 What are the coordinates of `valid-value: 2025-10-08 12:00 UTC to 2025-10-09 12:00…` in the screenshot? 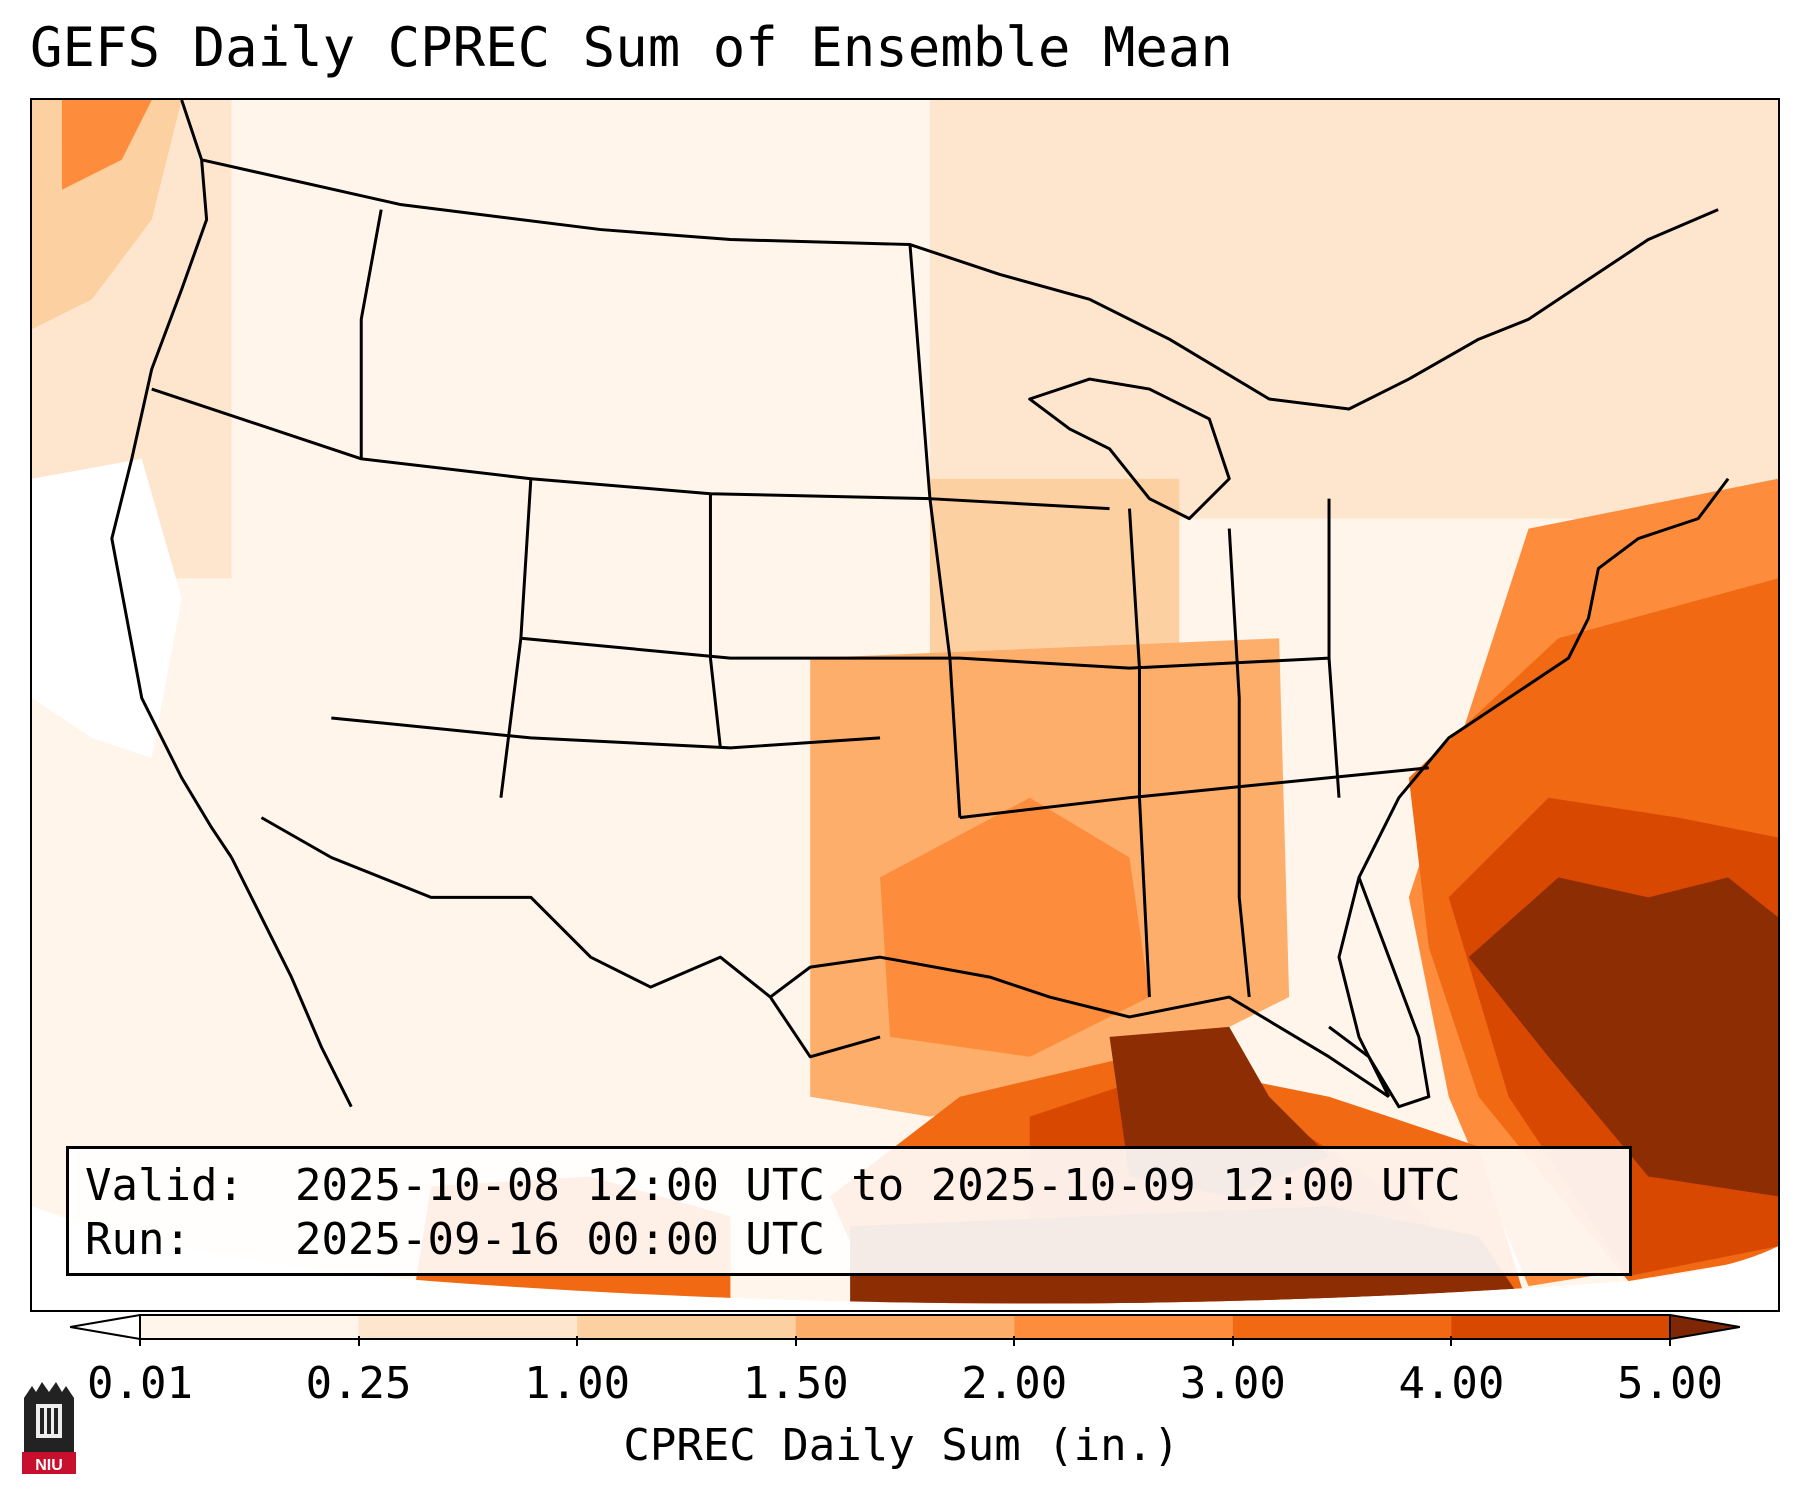 It's located at (878, 1185).